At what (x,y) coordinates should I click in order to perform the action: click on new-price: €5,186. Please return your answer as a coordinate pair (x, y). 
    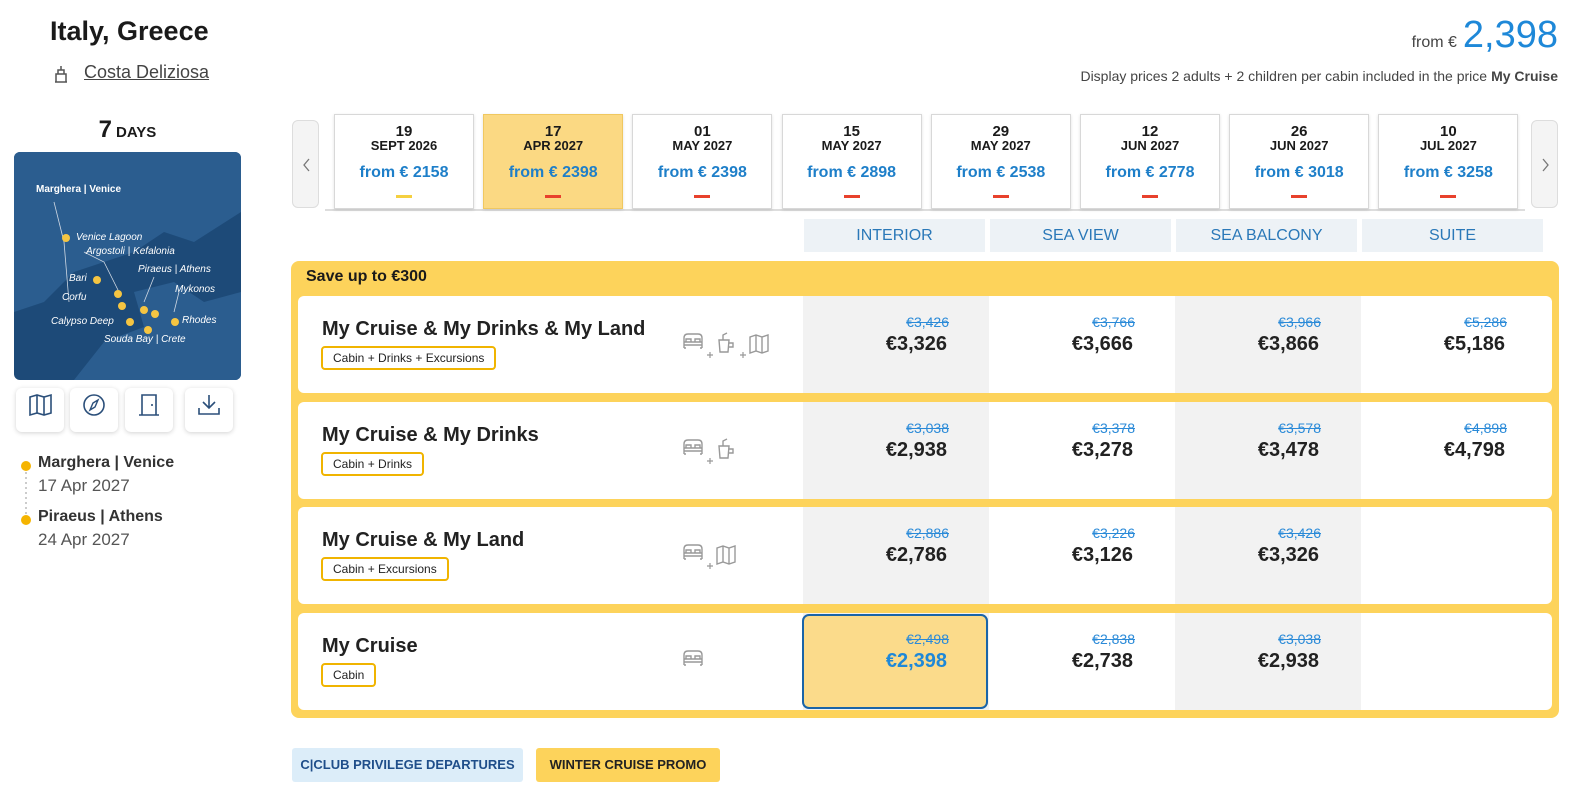
    Looking at the image, I should click on (1474, 344).